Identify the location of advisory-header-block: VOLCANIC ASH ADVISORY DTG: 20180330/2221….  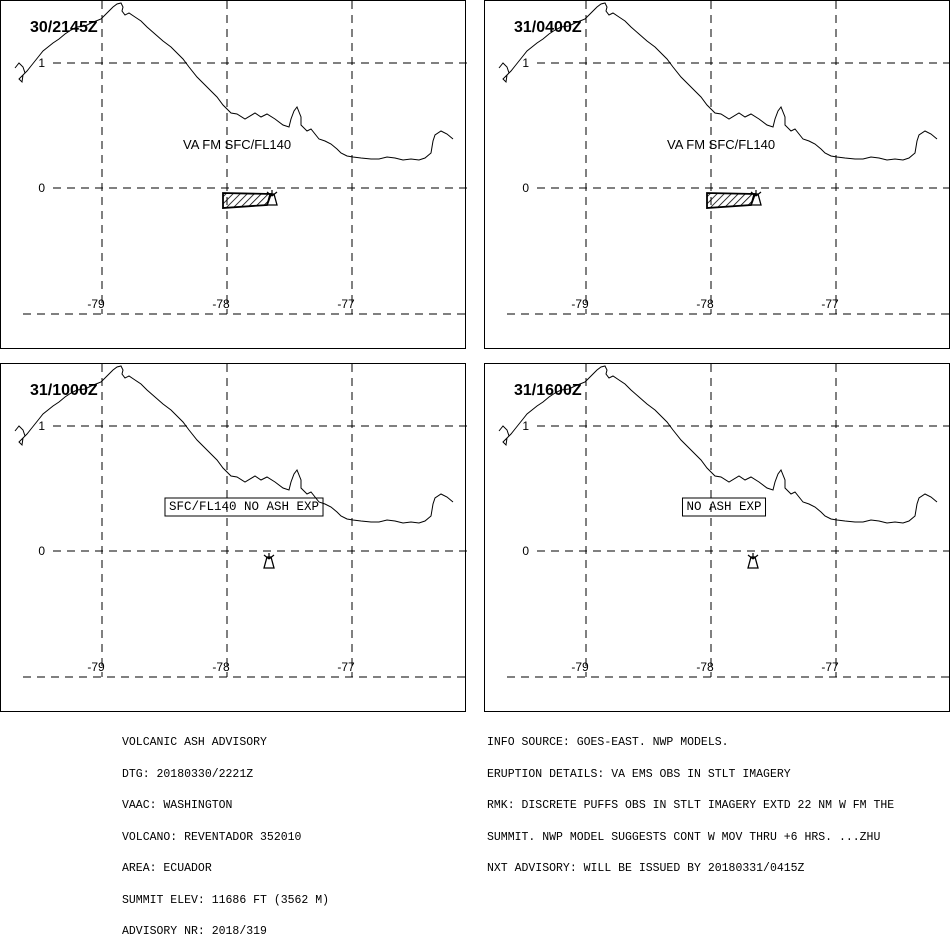
(225, 832).